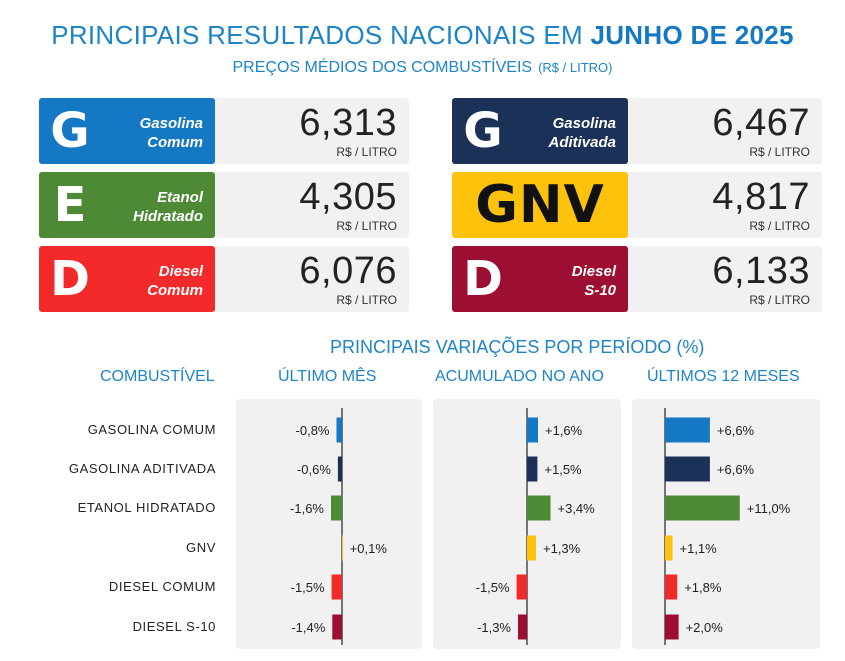 The height and width of the screenshot is (661, 845). Describe the element at coordinates (637, 131) in the screenshot. I see `price-card-gasolina-aditivada: G Gasolina Aditivada 6,467 R$ / LITRO` at that location.